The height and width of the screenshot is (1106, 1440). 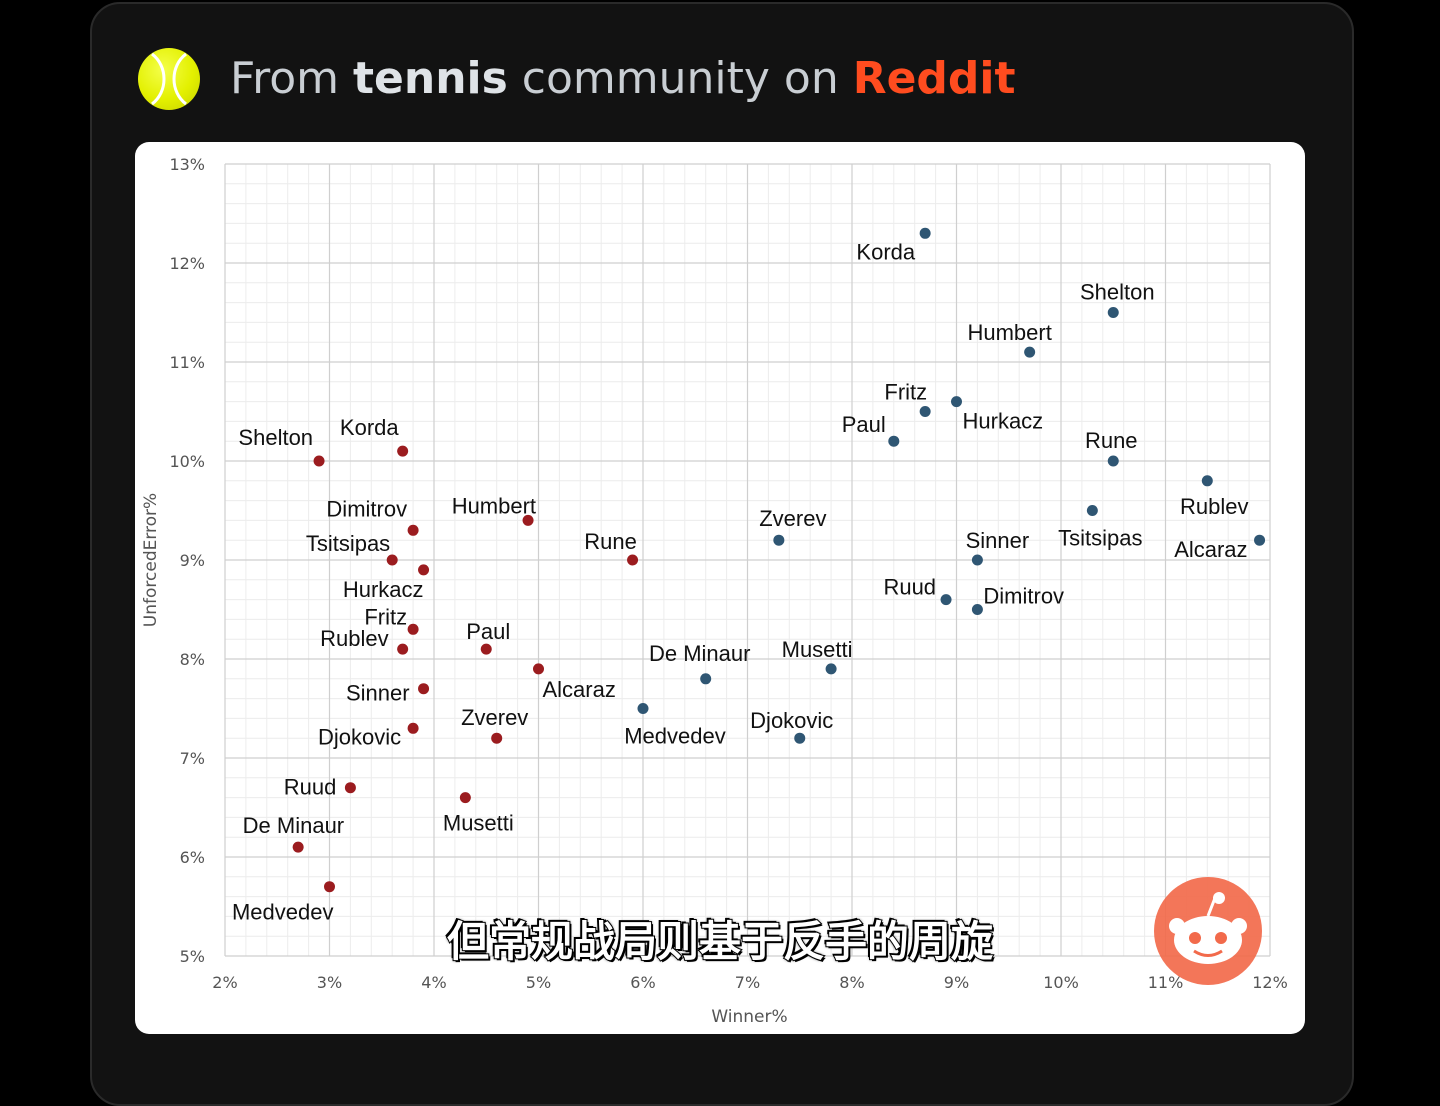 What do you see at coordinates (192, 956) in the screenshot?
I see `y-tick-label: 5%` at bounding box center [192, 956].